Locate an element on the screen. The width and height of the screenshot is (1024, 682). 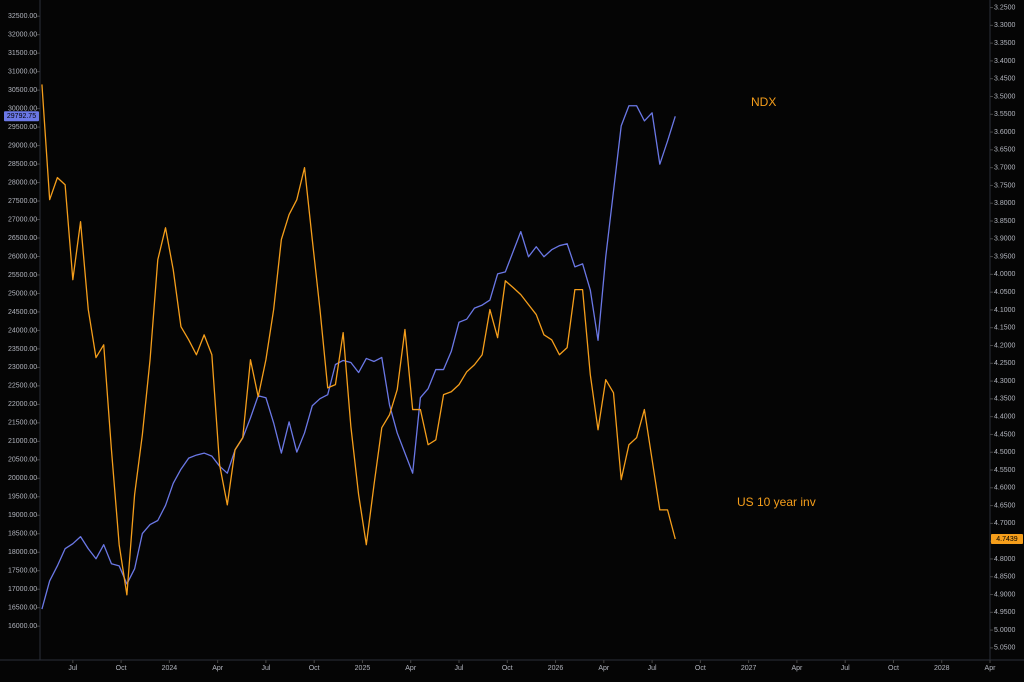
y2-tick-label: 3.7500 is located at coordinates (1005, 185).